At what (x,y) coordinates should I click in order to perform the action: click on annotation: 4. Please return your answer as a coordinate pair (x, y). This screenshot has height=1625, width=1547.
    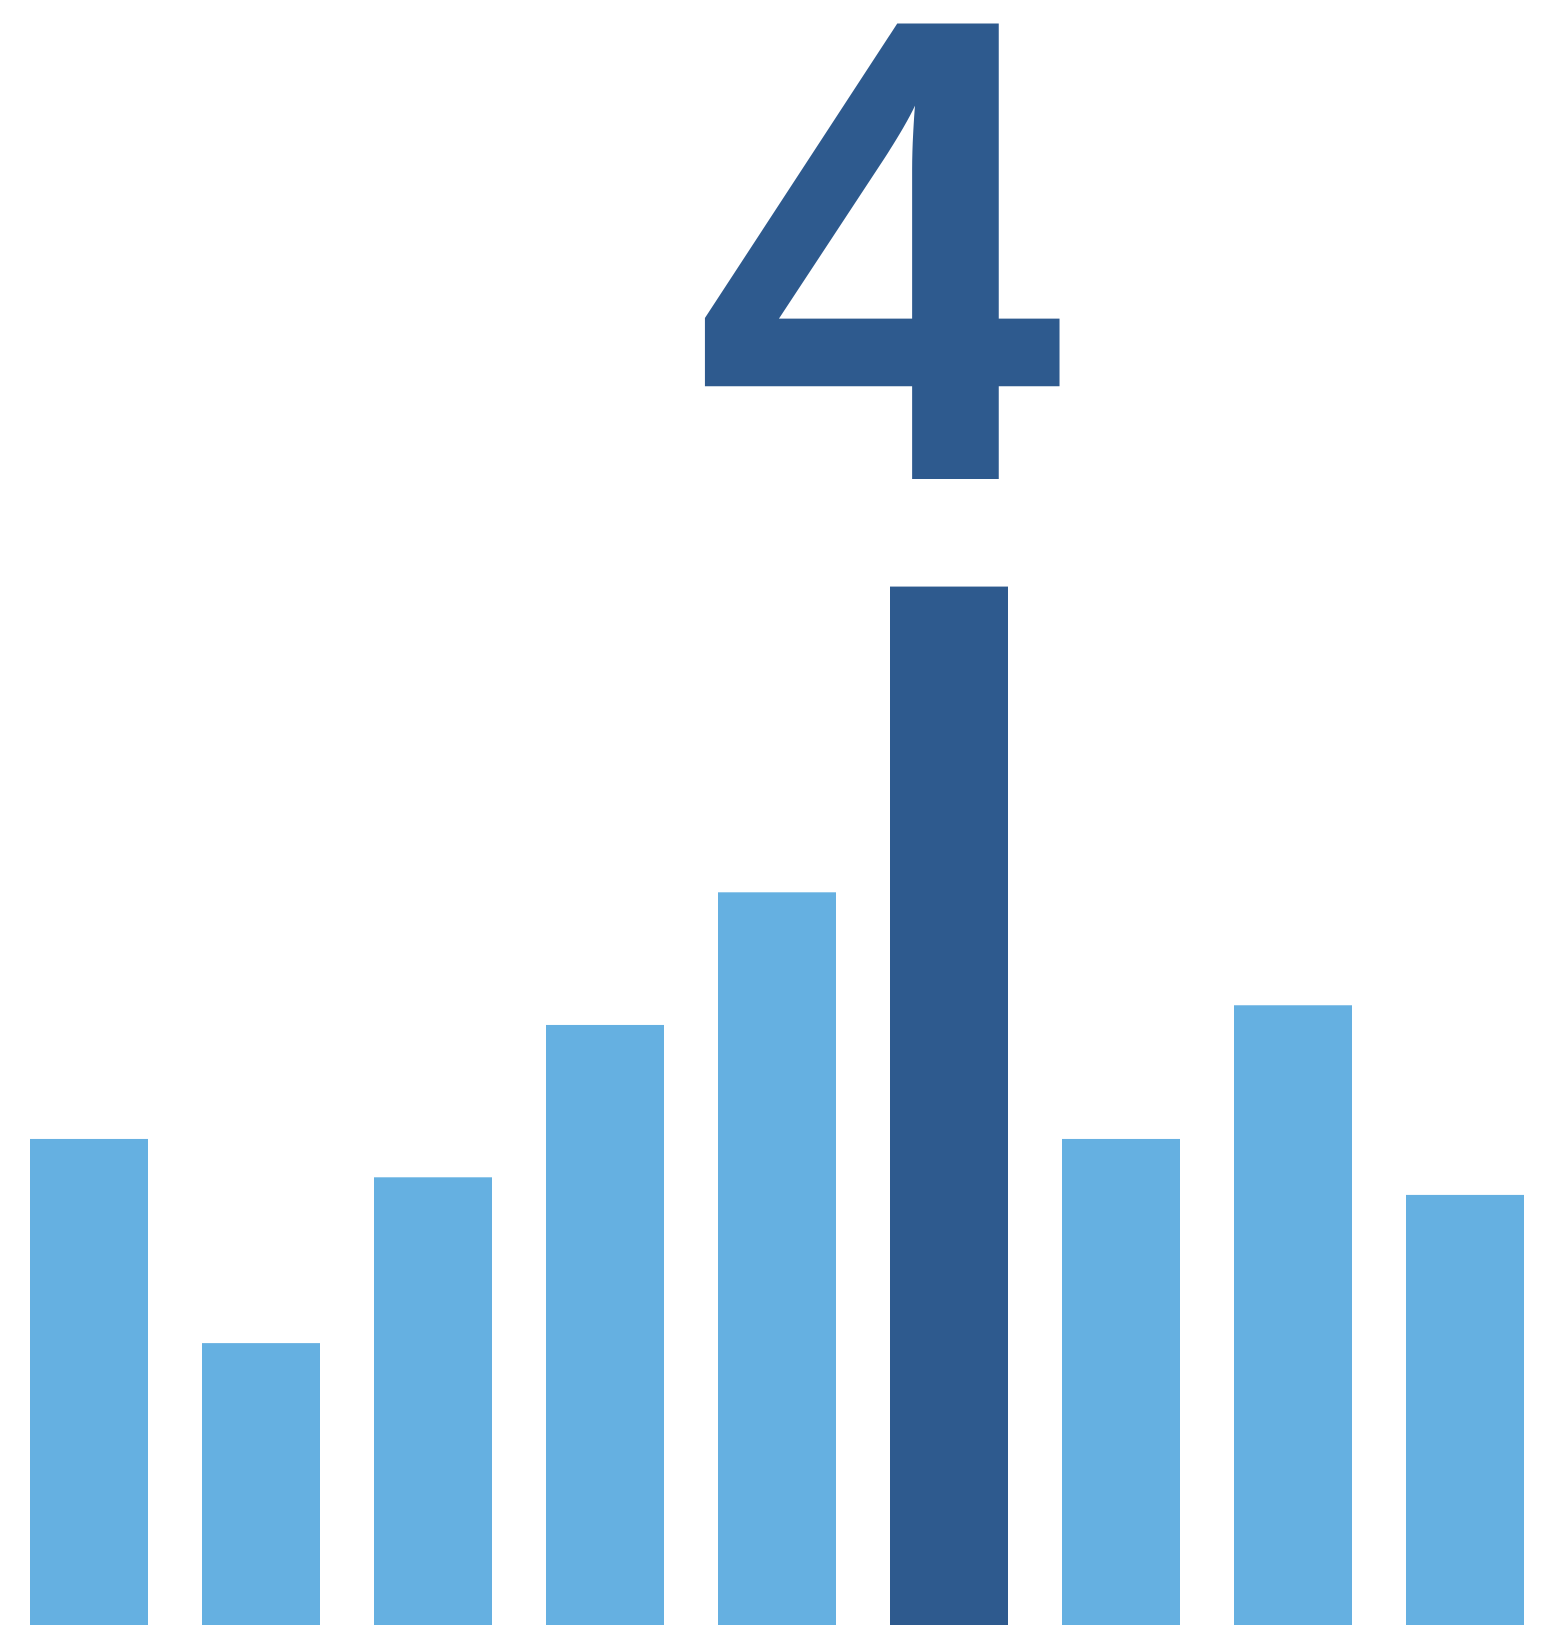
    Looking at the image, I should click on (881, 310).